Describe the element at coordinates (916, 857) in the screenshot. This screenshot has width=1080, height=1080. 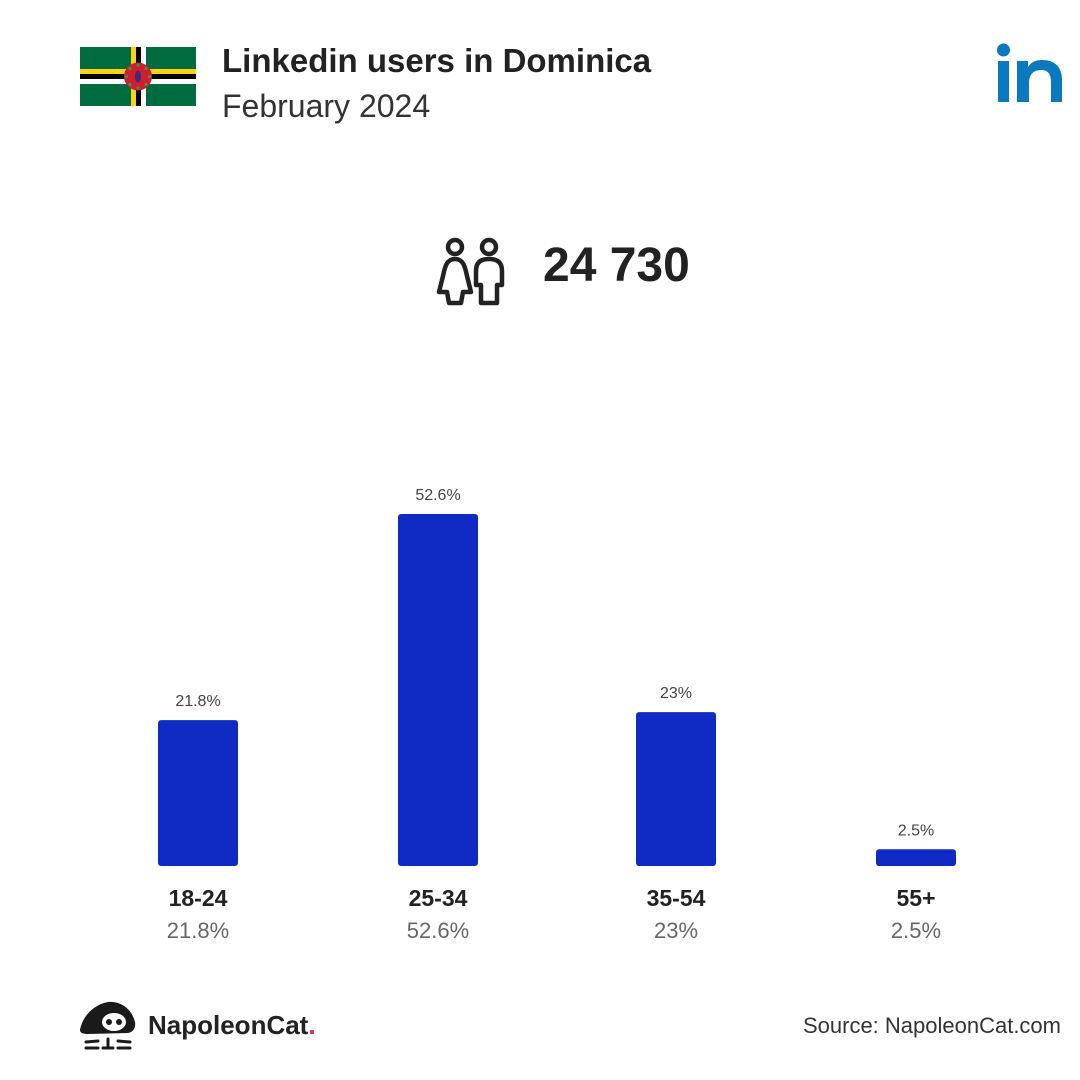
I see `bar-55+` at that location.